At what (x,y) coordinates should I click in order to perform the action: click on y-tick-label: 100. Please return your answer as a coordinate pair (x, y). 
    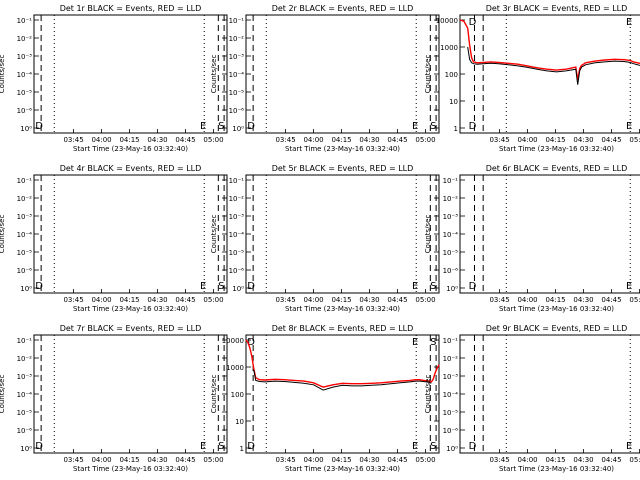
    Looking at the image, I should click on (451, 75).